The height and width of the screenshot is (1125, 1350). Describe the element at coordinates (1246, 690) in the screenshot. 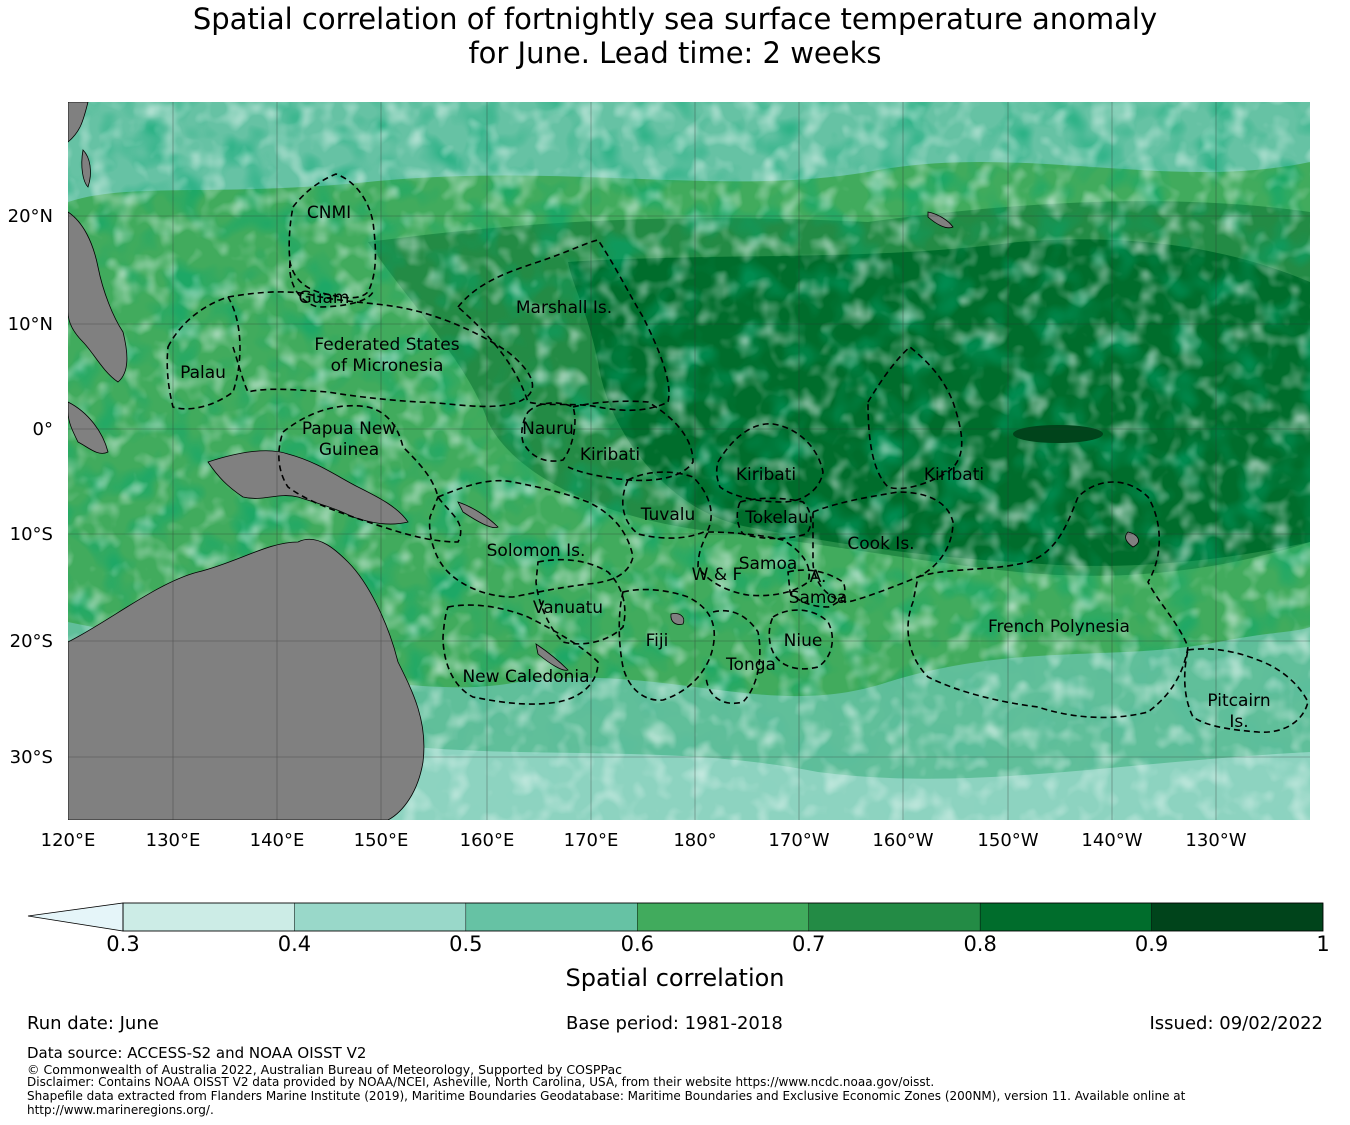

I see `eez-pitcairn` at that location.